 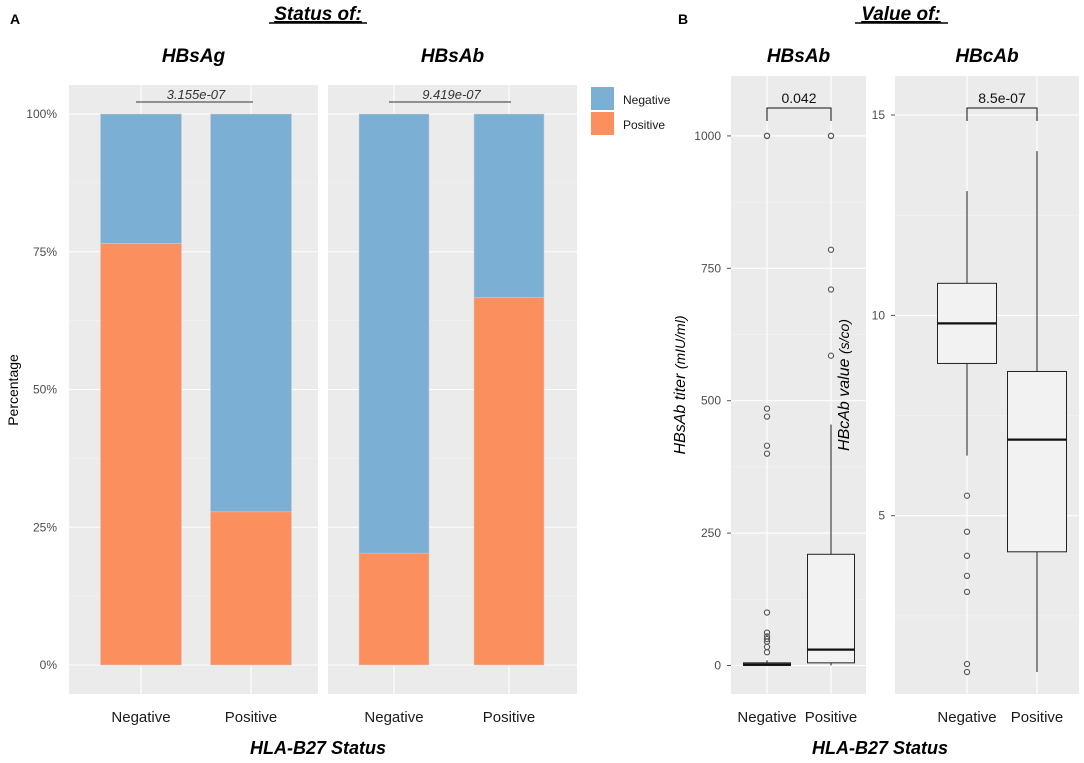 I want to click on y-tick-label: 5, so click(x=881, y=516).